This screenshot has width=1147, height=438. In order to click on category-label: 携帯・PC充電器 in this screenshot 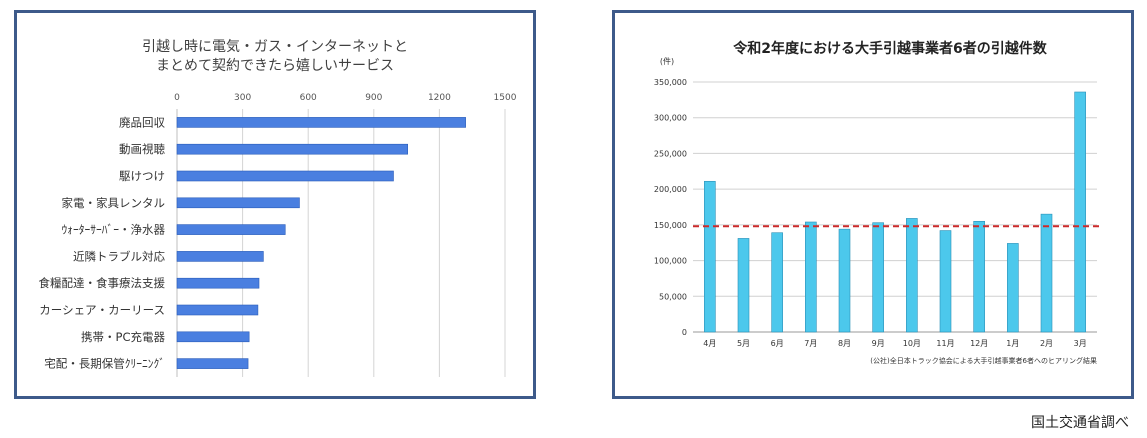, I will do `click(123, 337)`.